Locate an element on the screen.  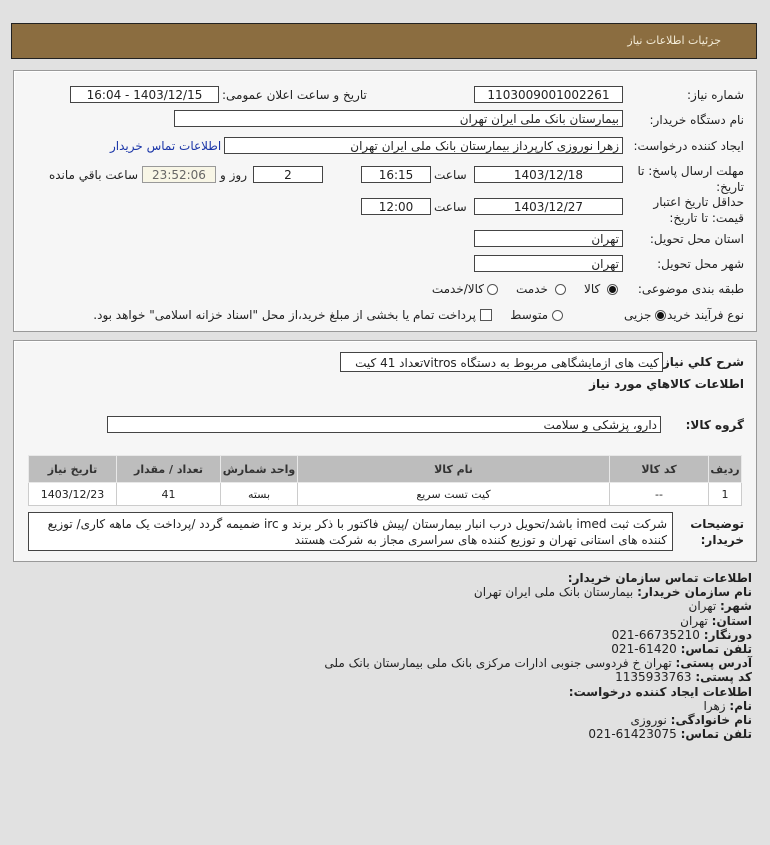
creator-phone-value: 61423075-021 is located at coordinates (632, 734).